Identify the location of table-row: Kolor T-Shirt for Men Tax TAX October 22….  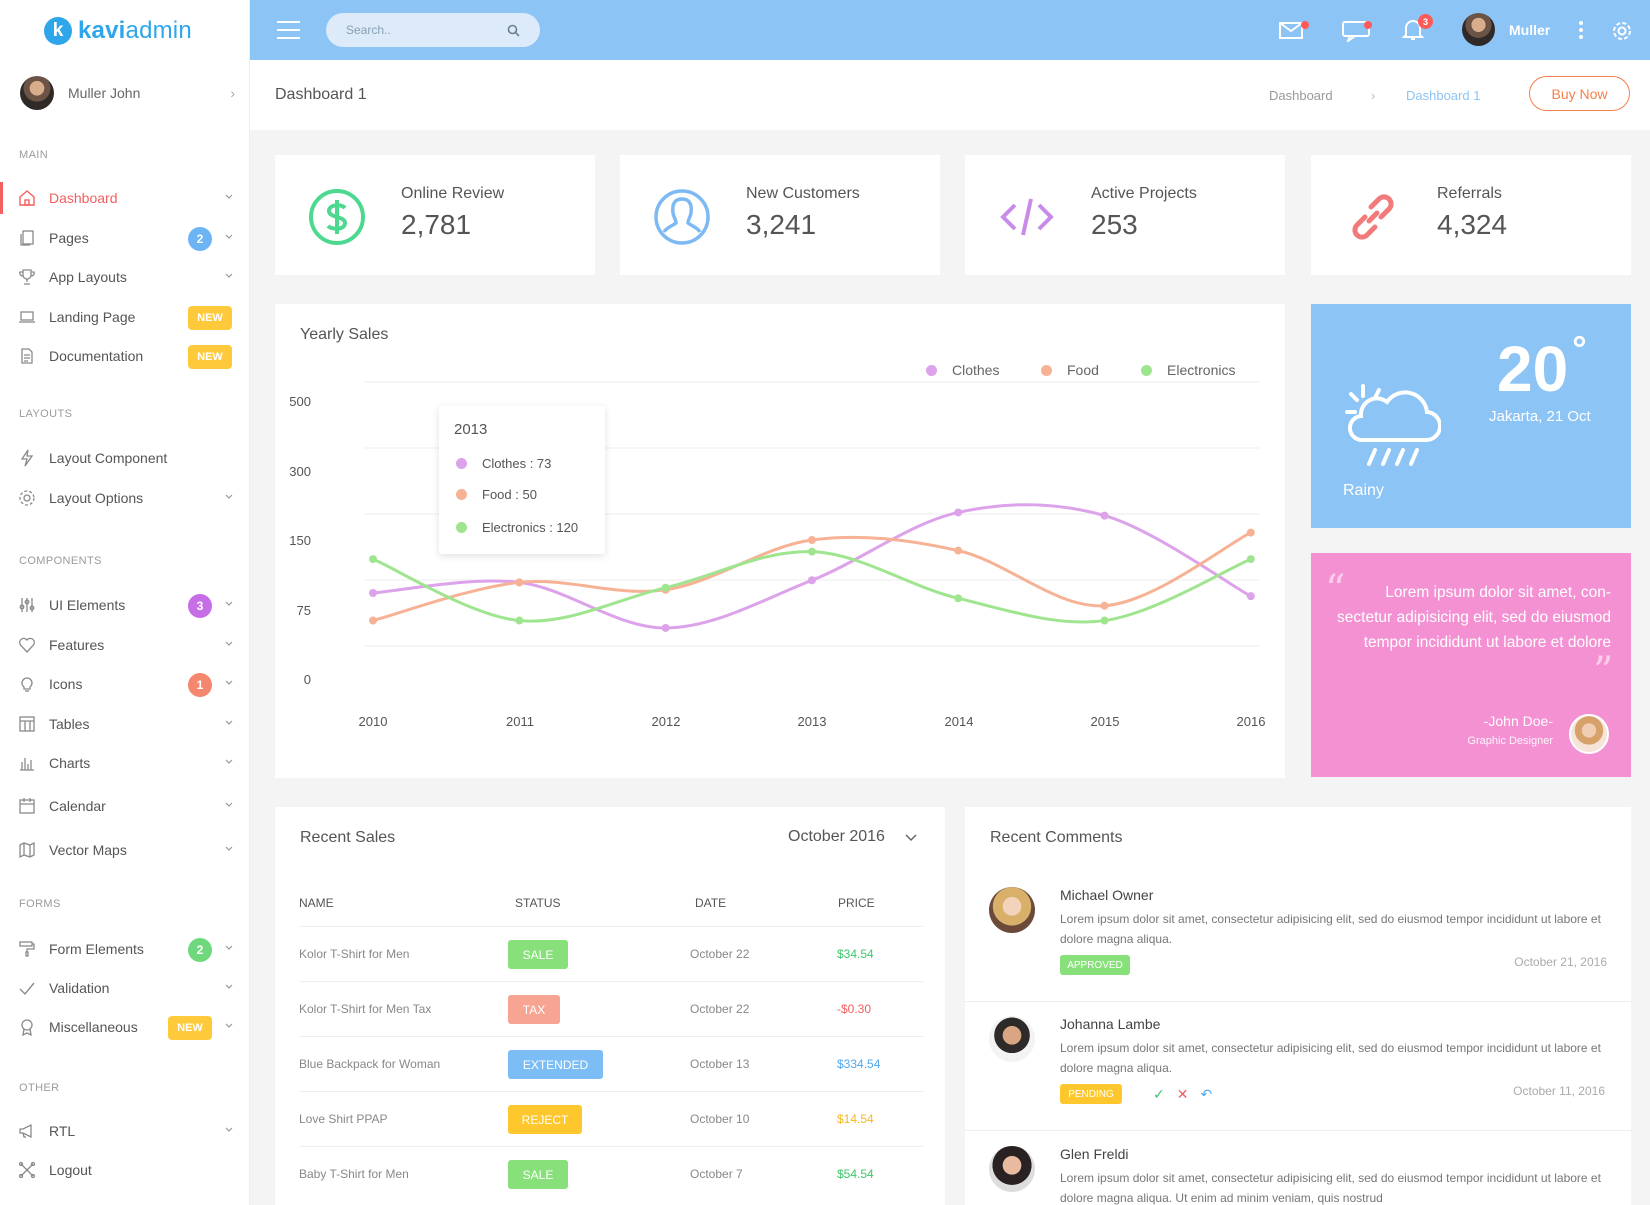
(611, 1008).